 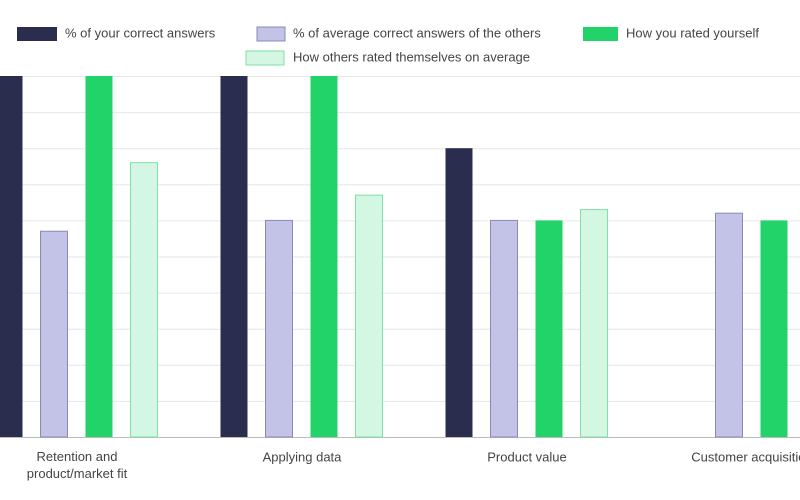 What do you see at coordinates (77, 473) in the screenshot?
I see `label-line: product/market fit` at bounding box center [77, 473].